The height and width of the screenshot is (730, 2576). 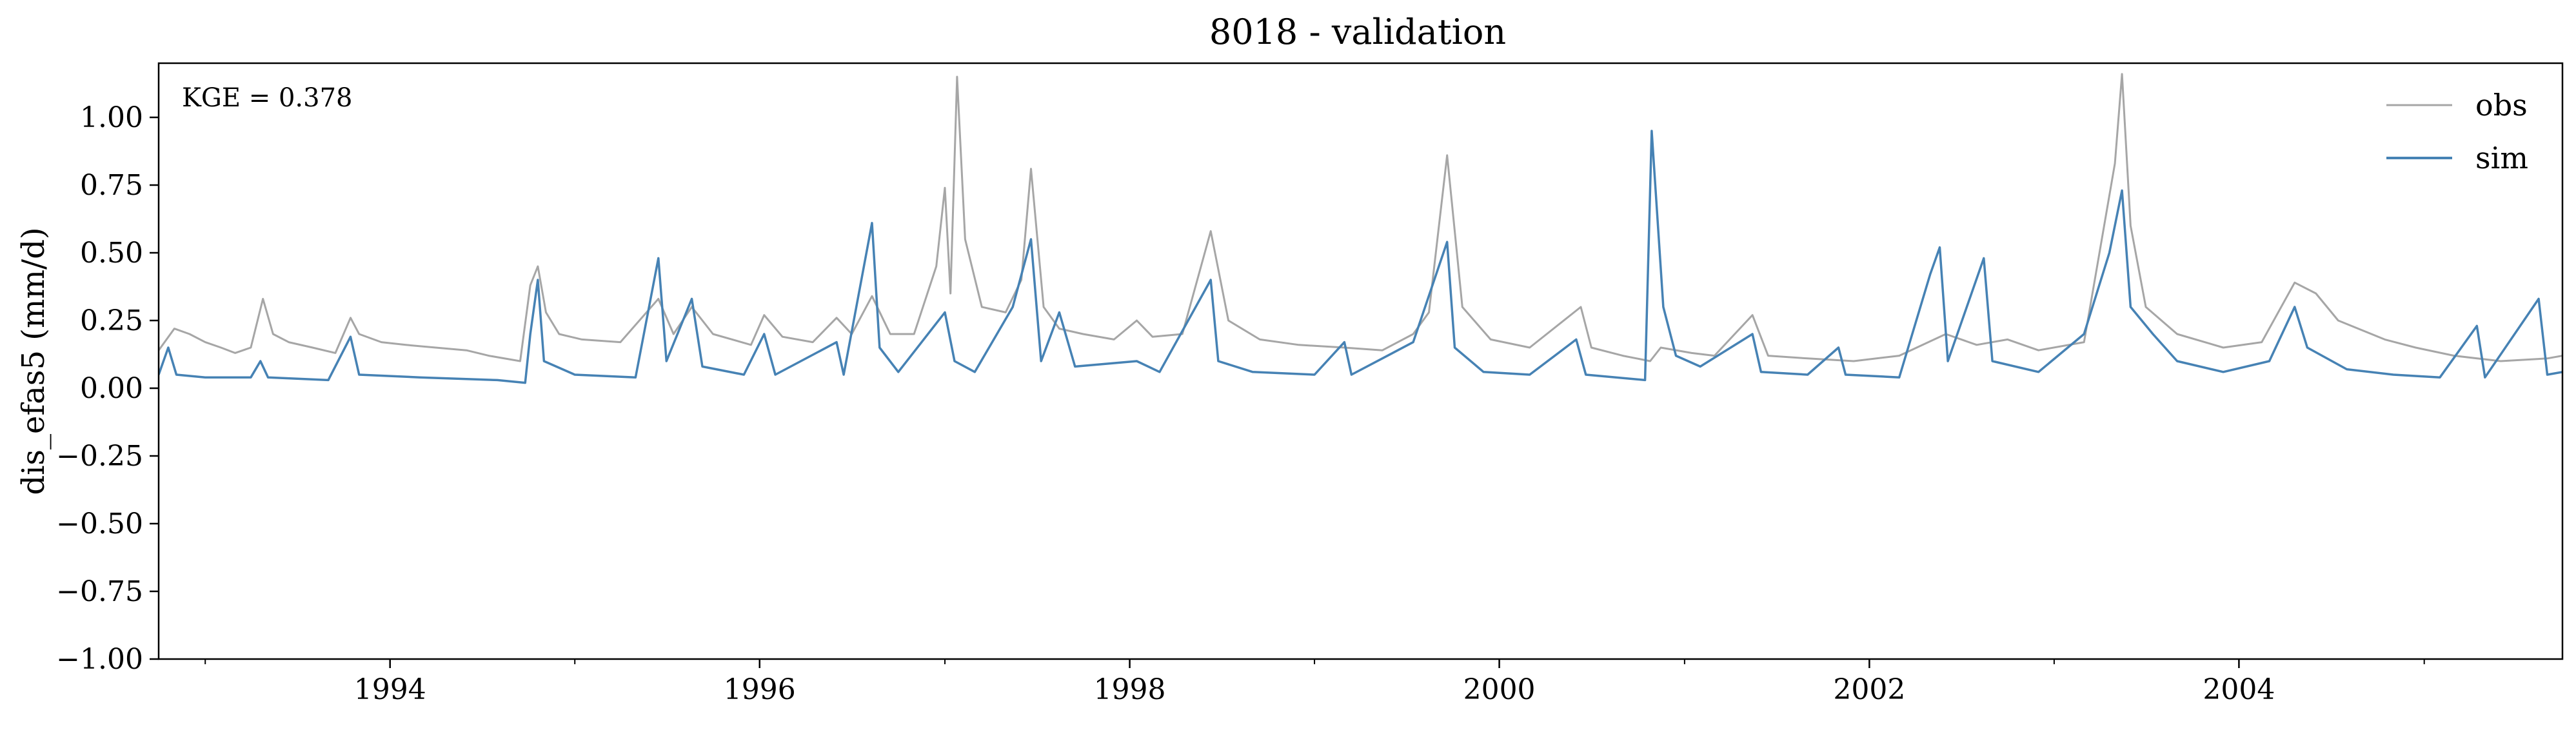 I want to click on y-tick-label: 0.25, so click(x=111, y=321).